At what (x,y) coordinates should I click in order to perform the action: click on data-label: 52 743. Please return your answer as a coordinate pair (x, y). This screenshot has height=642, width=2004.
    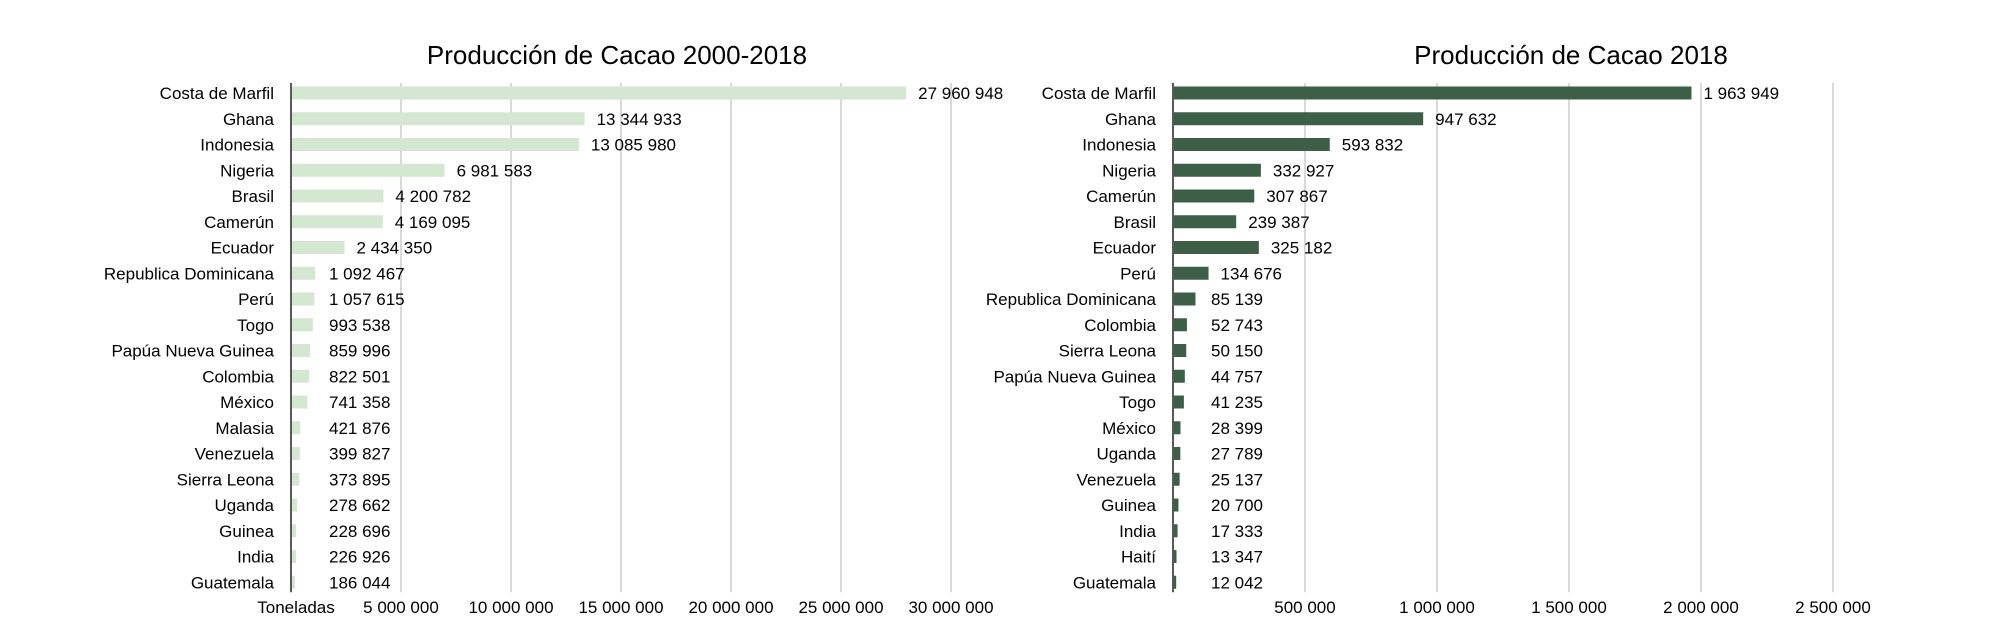
    Looking at the image, I should click on (1237, 325).